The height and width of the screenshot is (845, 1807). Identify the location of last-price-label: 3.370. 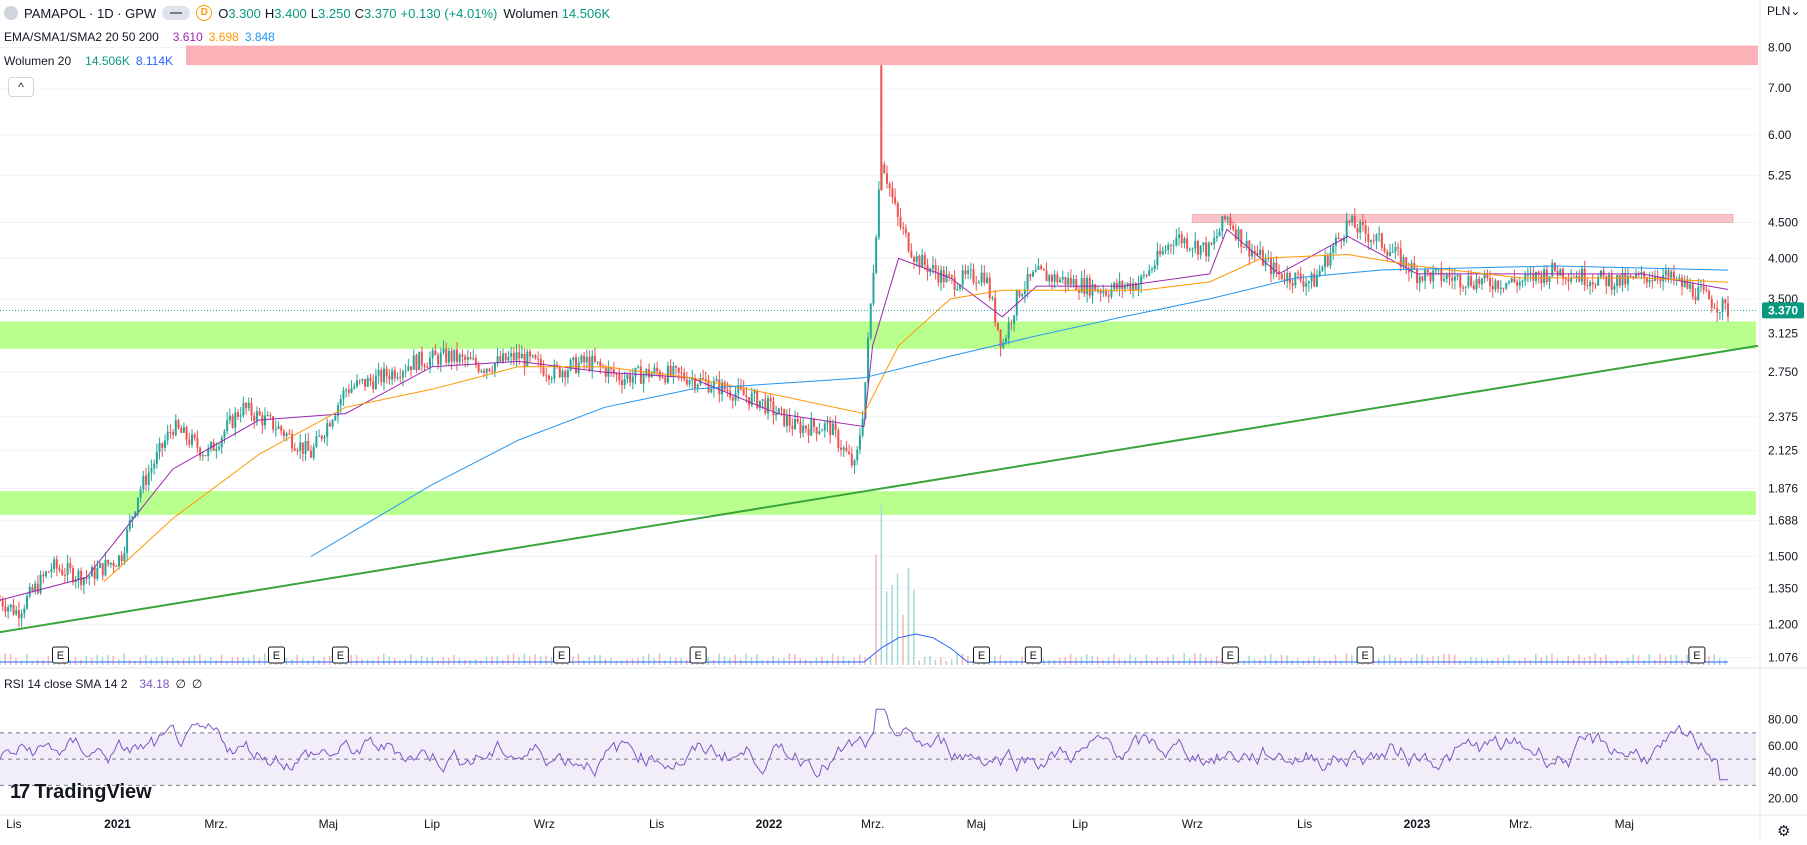
(1783, 310).